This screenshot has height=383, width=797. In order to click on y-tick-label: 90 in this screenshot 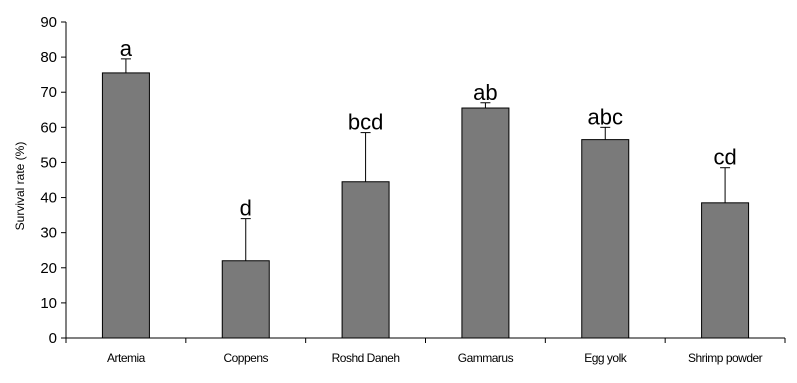, I will do `click(48, 22)`.